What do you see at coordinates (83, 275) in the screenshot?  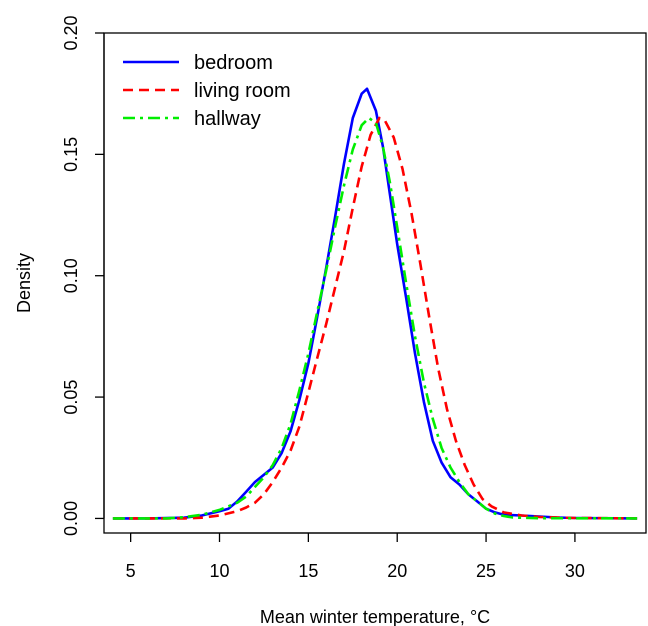 I see `y-axis: 0.00 0.05 0.10 0.15 0.20` at bounding box center [83, 275].